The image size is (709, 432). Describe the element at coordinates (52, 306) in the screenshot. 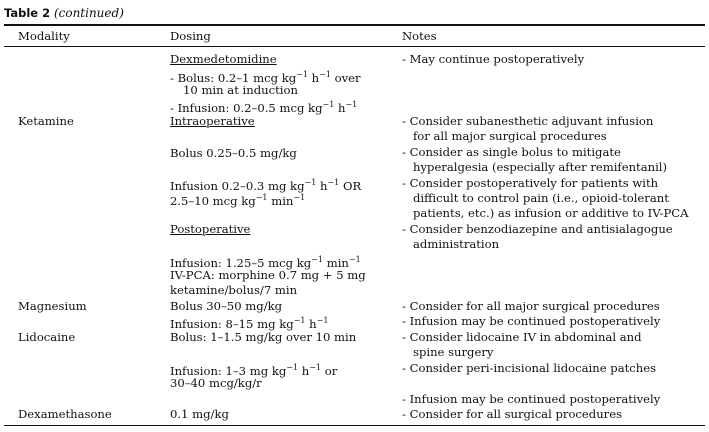

I see `magnesium-modality: Magnesium` at that location.